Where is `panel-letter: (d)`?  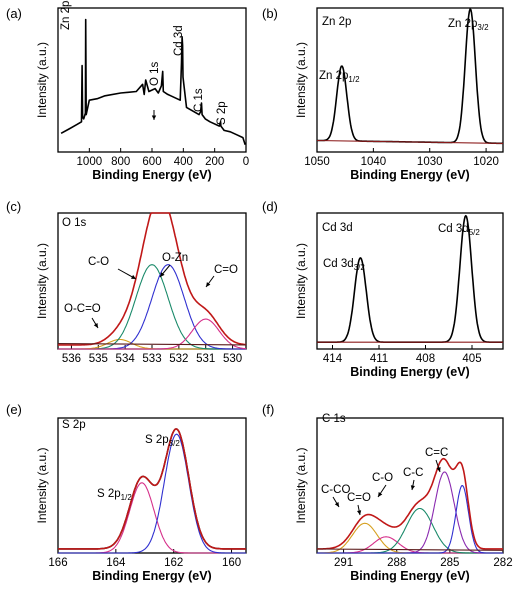
panel-letter: (d) is located at coordinates (270, 206).